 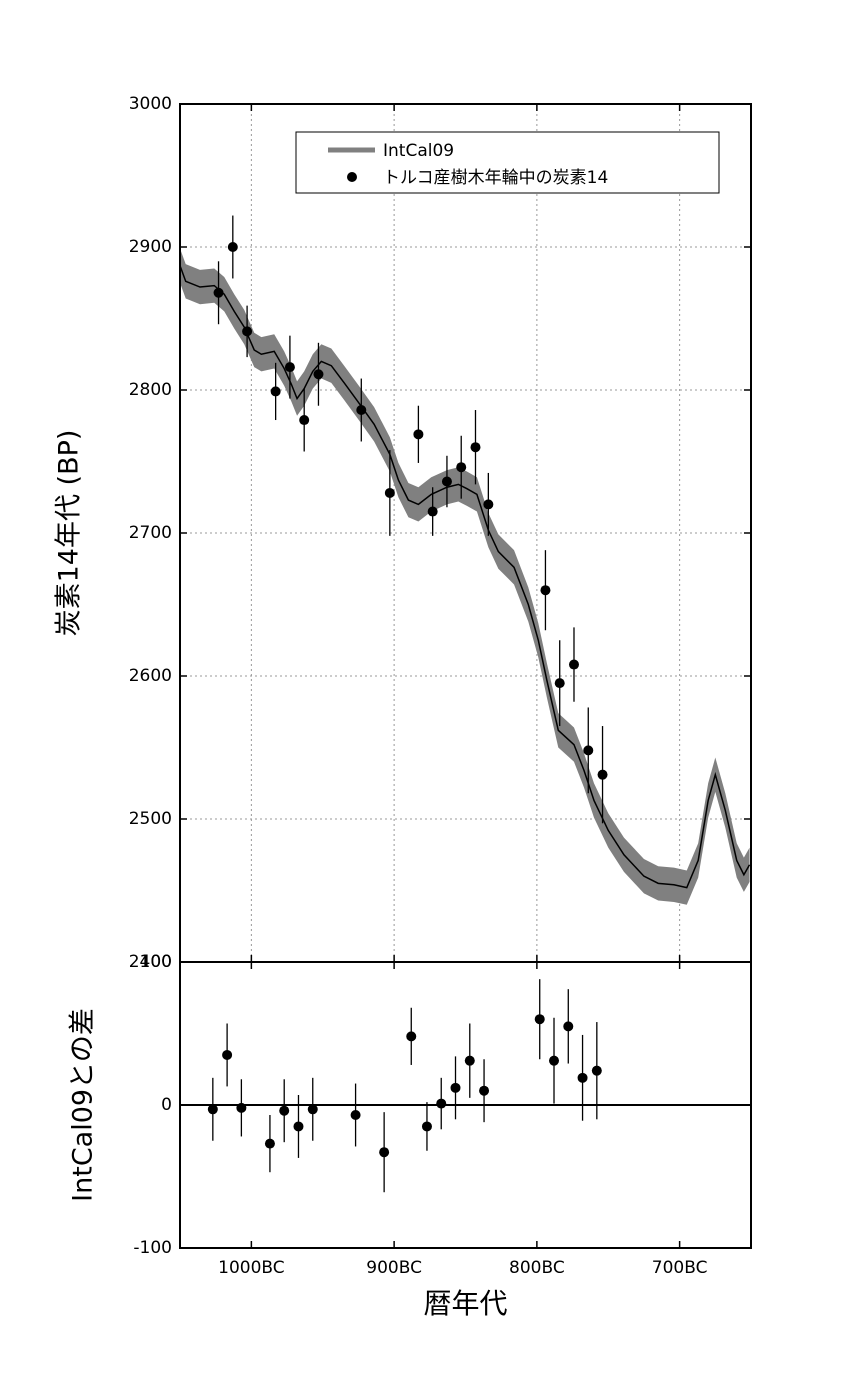 I want to click on legend-swatch, so click(x=352, y=177).